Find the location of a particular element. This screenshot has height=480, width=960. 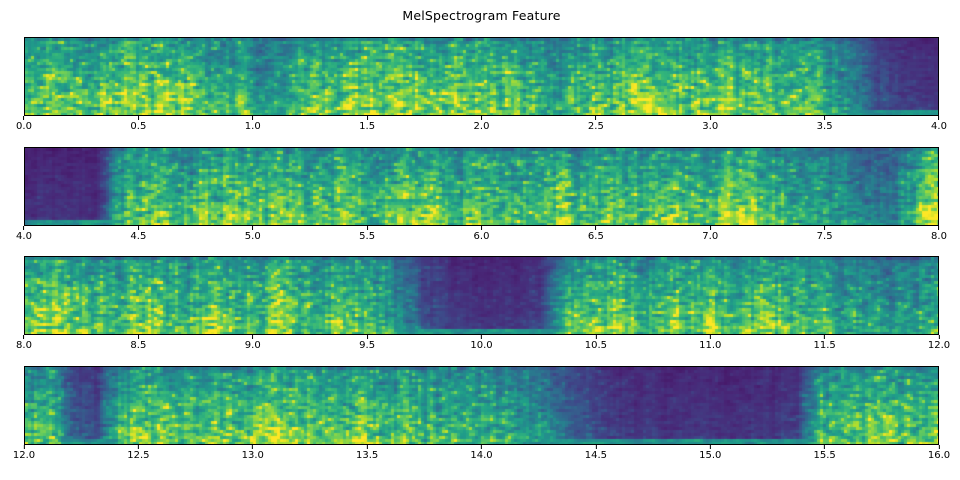

tick-label: 2.5 is located at coordinates (595, 126).